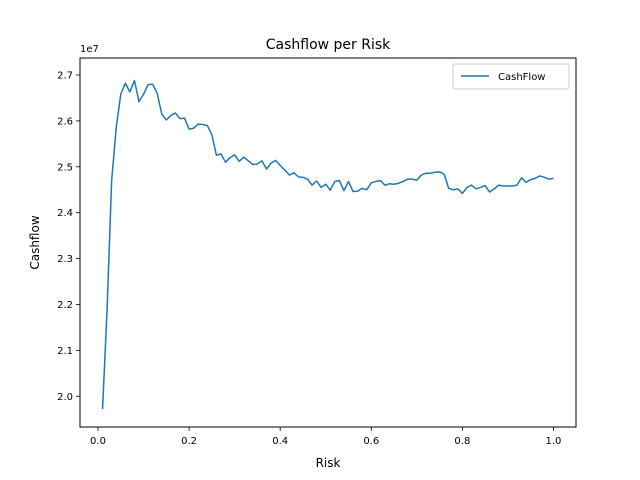  I want to click on x-tick-label: 0.2, so click(189, 441).